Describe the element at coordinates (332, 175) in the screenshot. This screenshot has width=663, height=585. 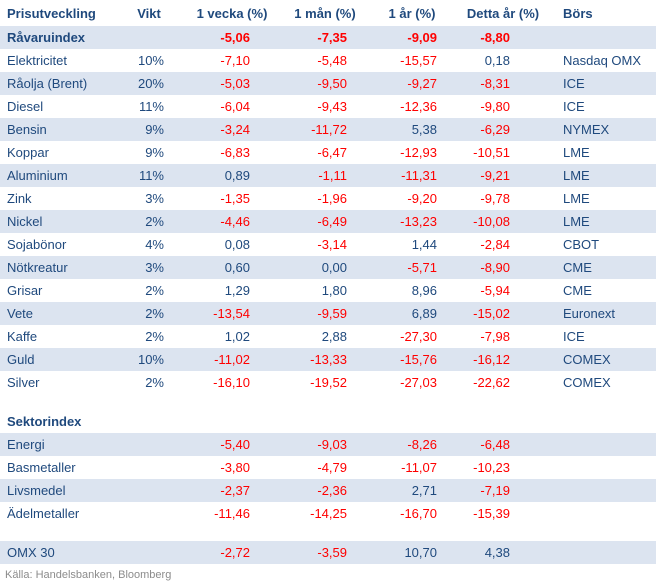
I see `cell-1-month: -1,11` at that location.